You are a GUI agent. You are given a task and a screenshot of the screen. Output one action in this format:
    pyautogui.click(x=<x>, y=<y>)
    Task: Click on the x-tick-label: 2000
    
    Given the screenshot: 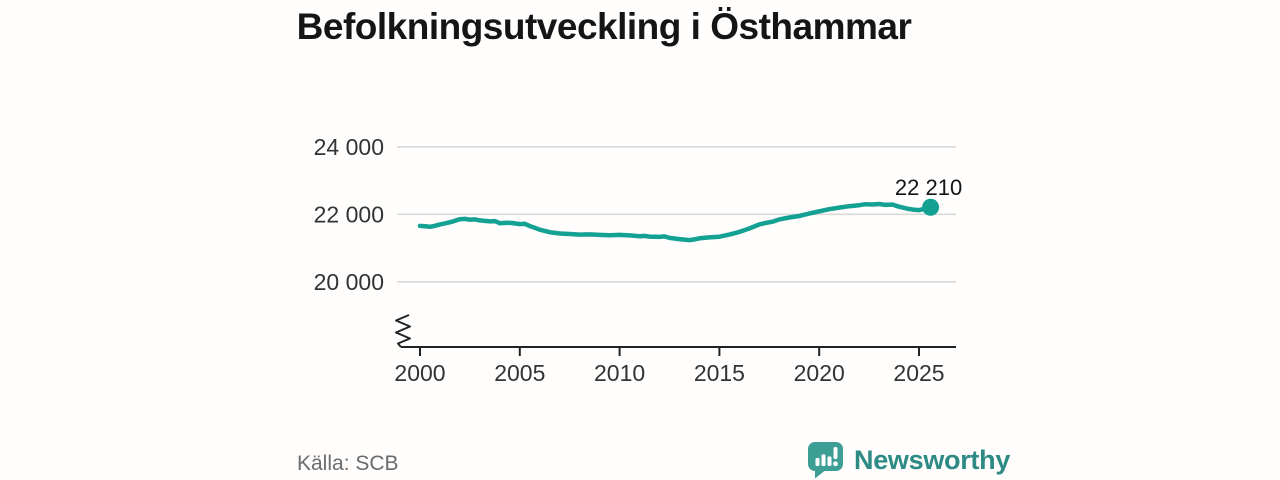 What is the action you would take?
    pyautogui.click(x=419, y=373)
    